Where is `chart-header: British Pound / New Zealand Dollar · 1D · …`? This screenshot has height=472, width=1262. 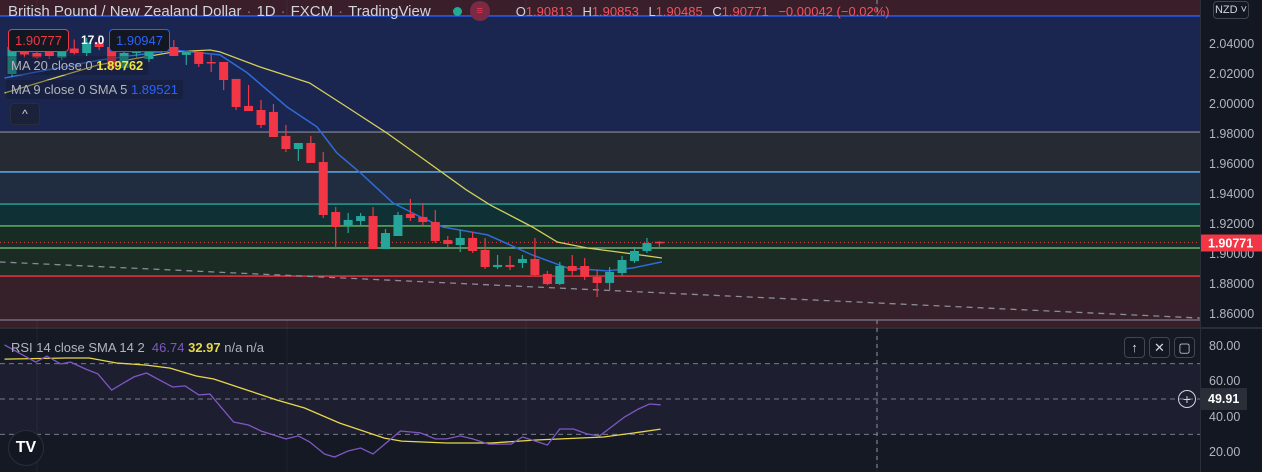
chart-header: British Pound / New Zealand Dollar · 1D · … is located at coordinates (452, 11).